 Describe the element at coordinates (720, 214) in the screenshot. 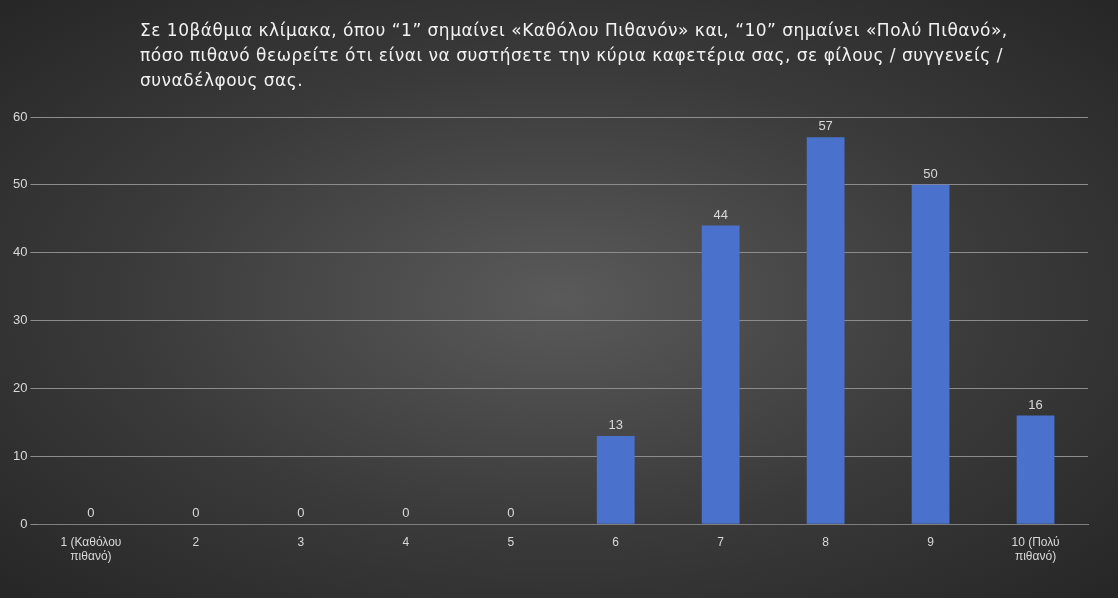

I see `data-label: 44` at that location.